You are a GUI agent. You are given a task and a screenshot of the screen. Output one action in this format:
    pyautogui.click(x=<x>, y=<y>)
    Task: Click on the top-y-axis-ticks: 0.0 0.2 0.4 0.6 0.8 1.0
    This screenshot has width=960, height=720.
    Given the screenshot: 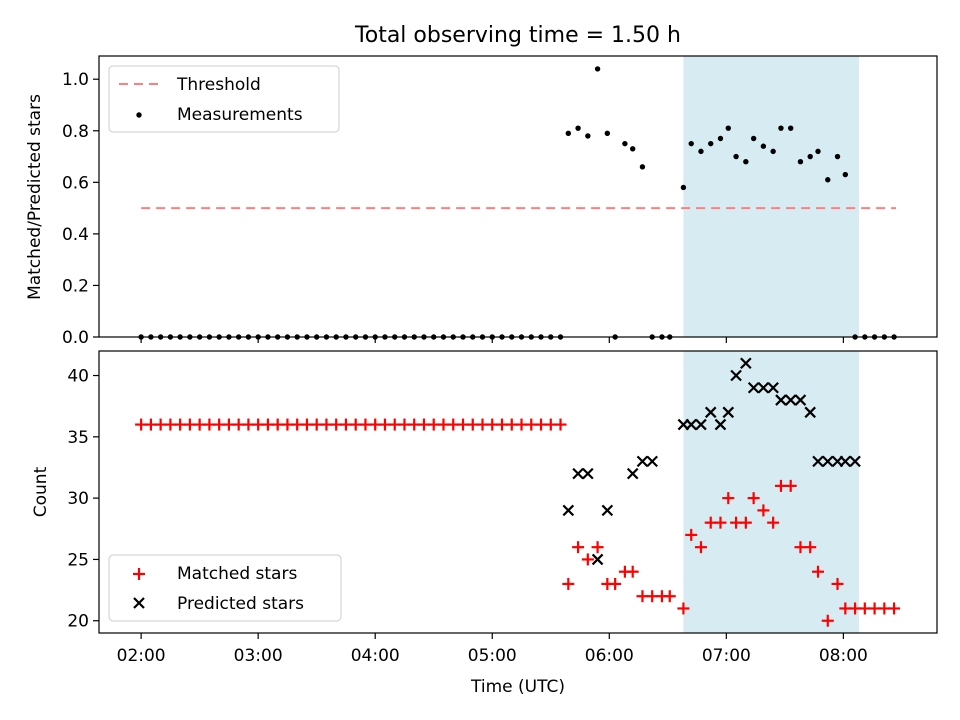 What is the action you would take?
    pyautogui.click(x=80, y=209)
    